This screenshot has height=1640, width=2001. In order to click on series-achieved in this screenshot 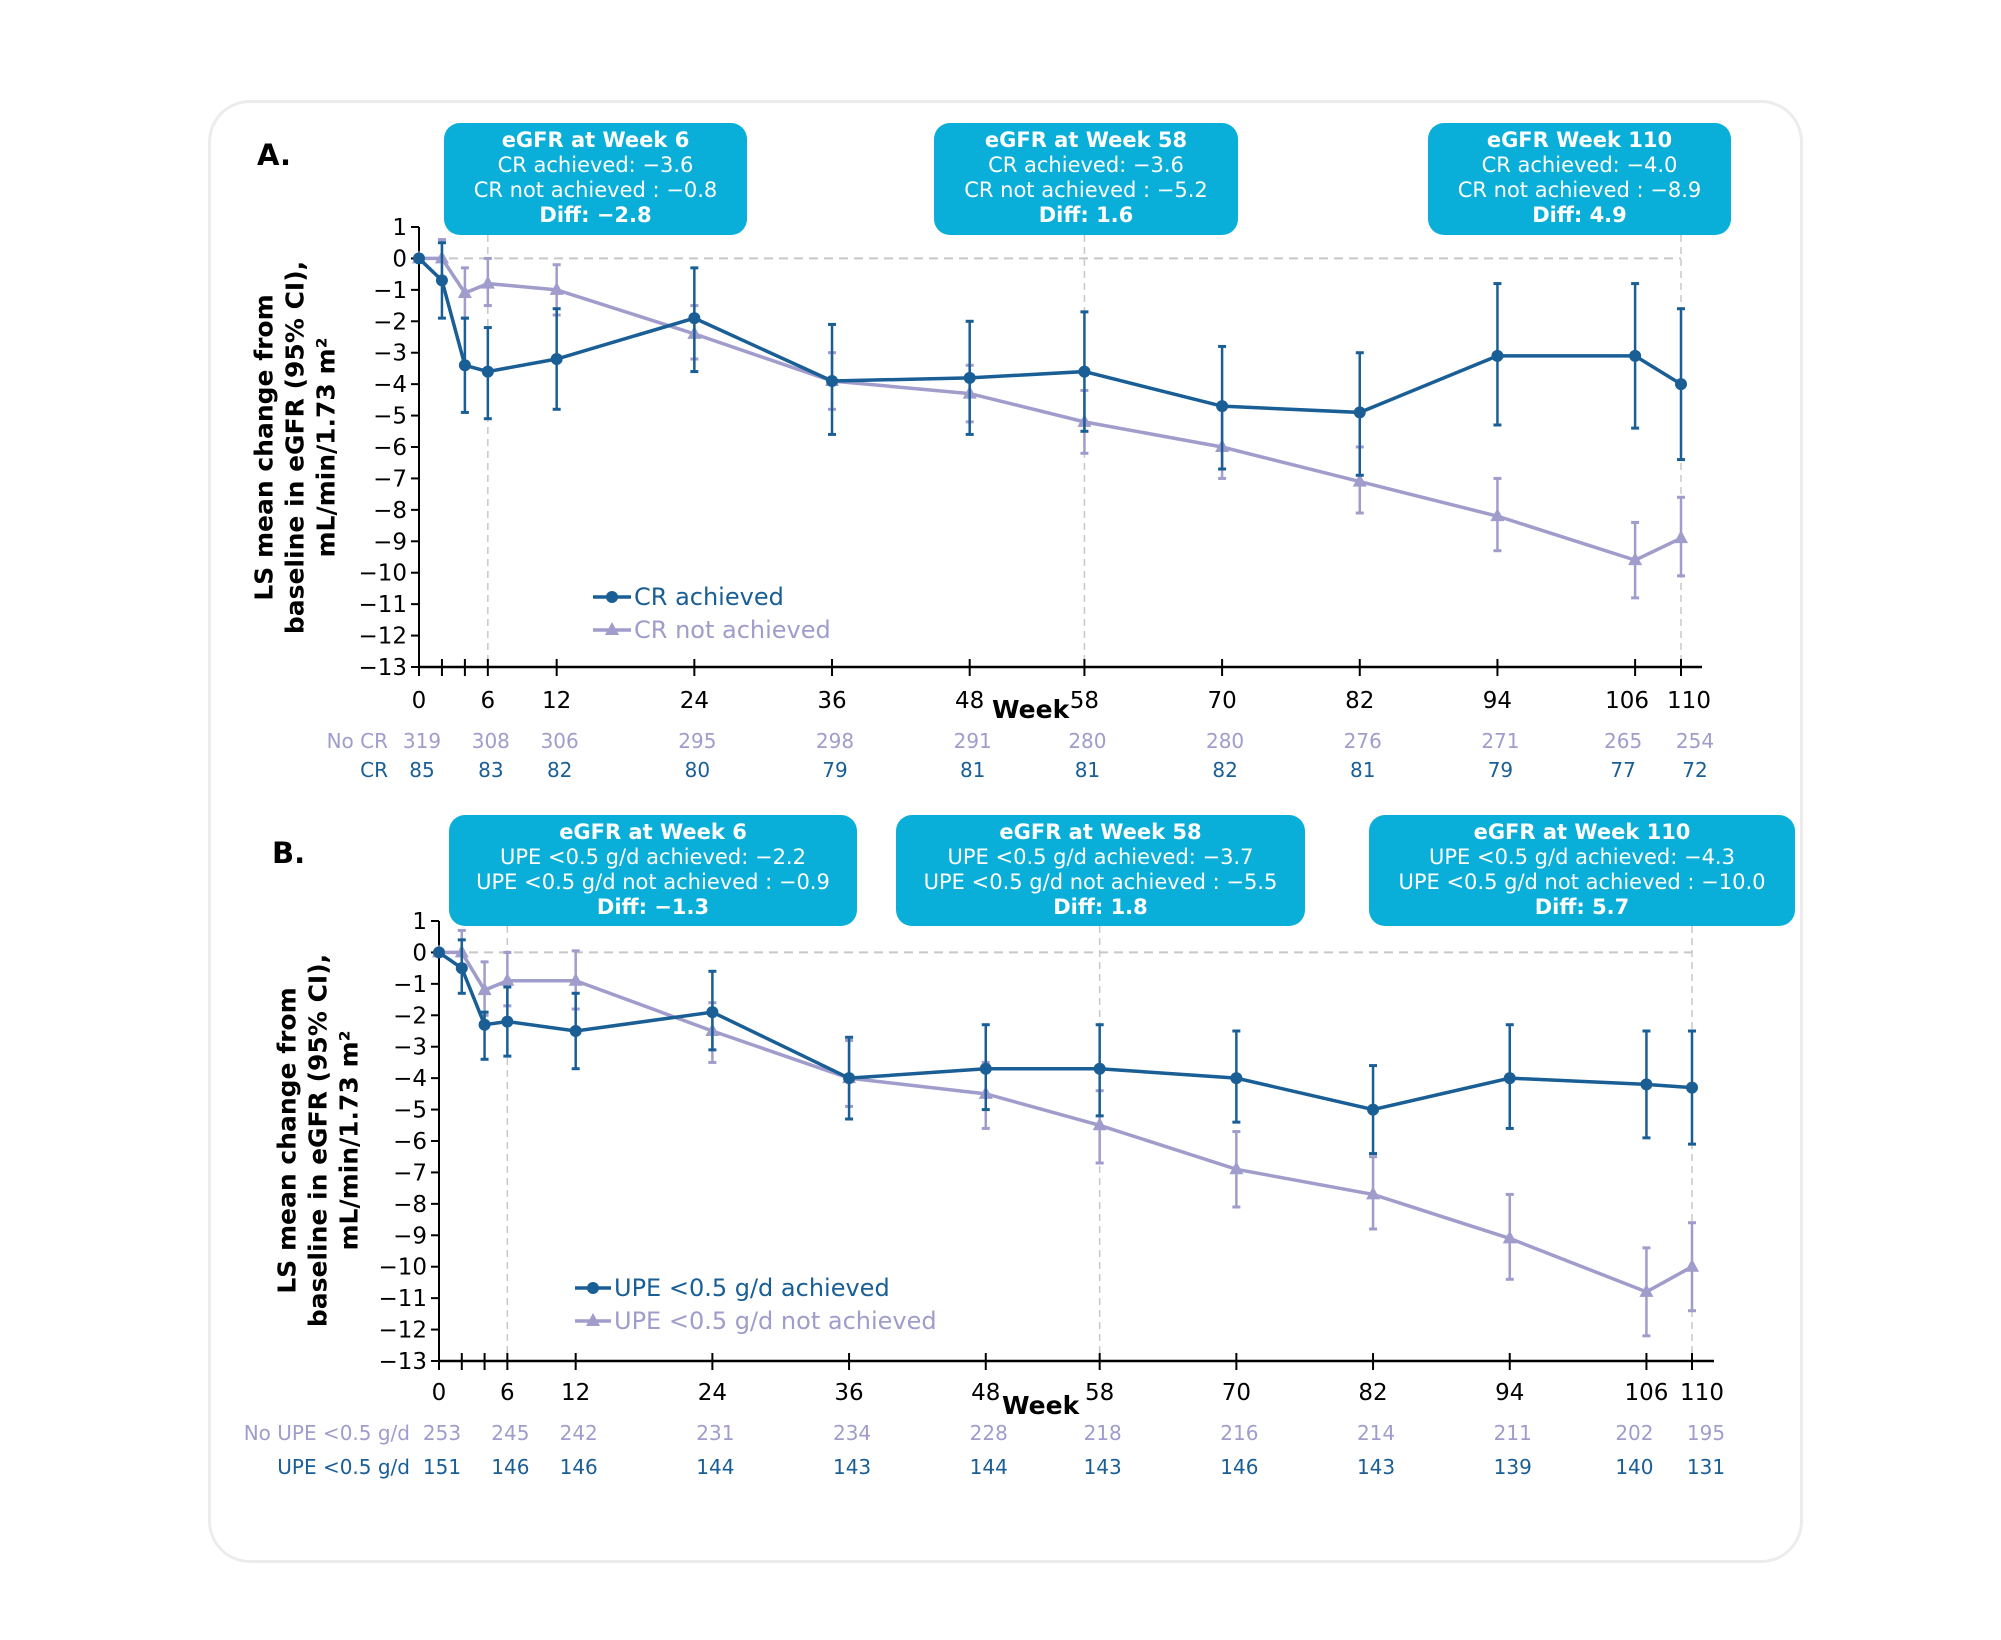, I will do `click(1050, 359)`.